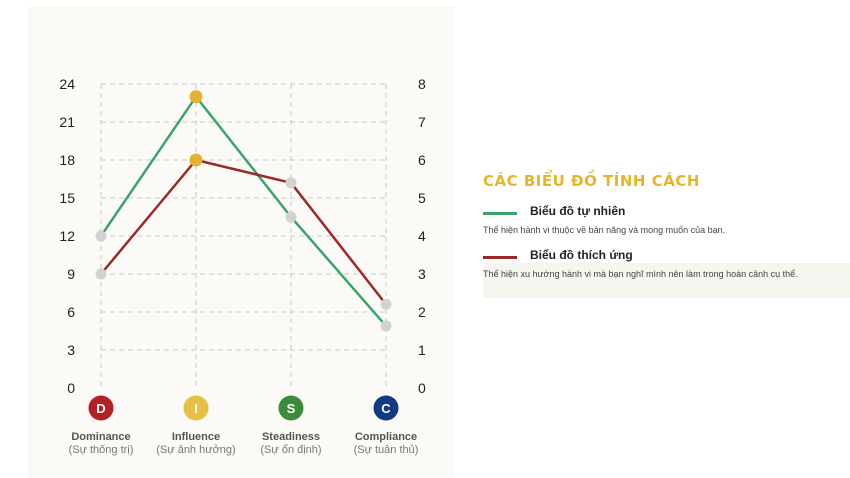 The height and width of the screenshot is (478, 850). I want to click on y-tick-right: 6, so click(422, 160).